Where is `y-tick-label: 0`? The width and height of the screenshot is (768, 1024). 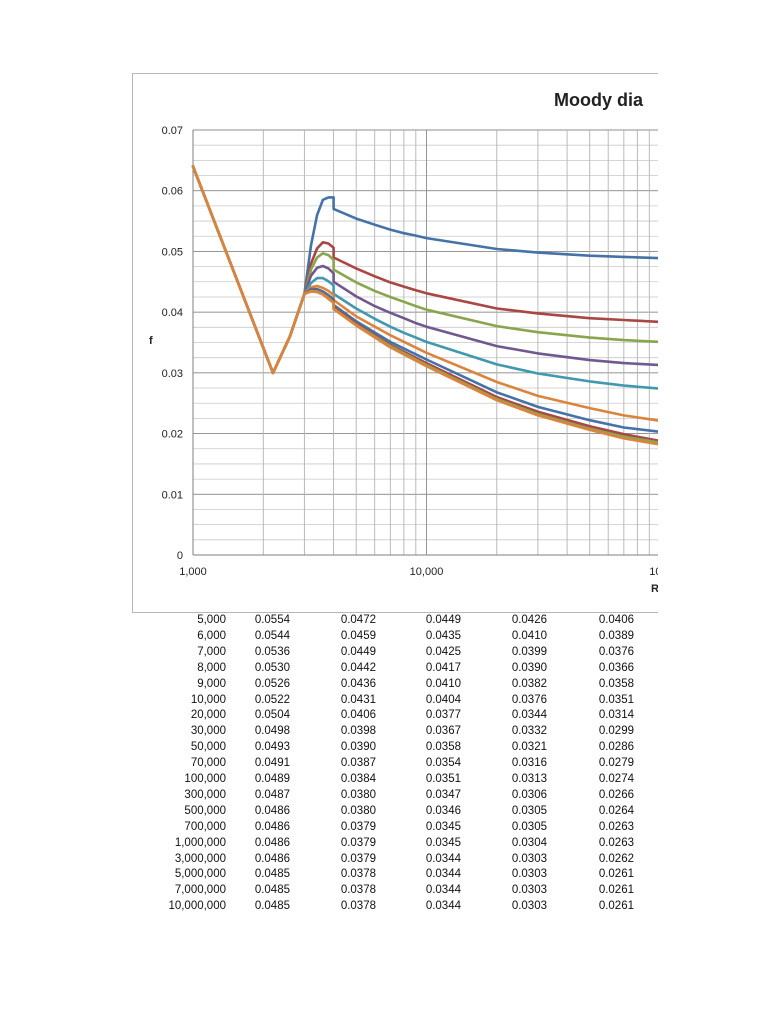
y-tick-label: 0 is located at coordinates (180, 556).